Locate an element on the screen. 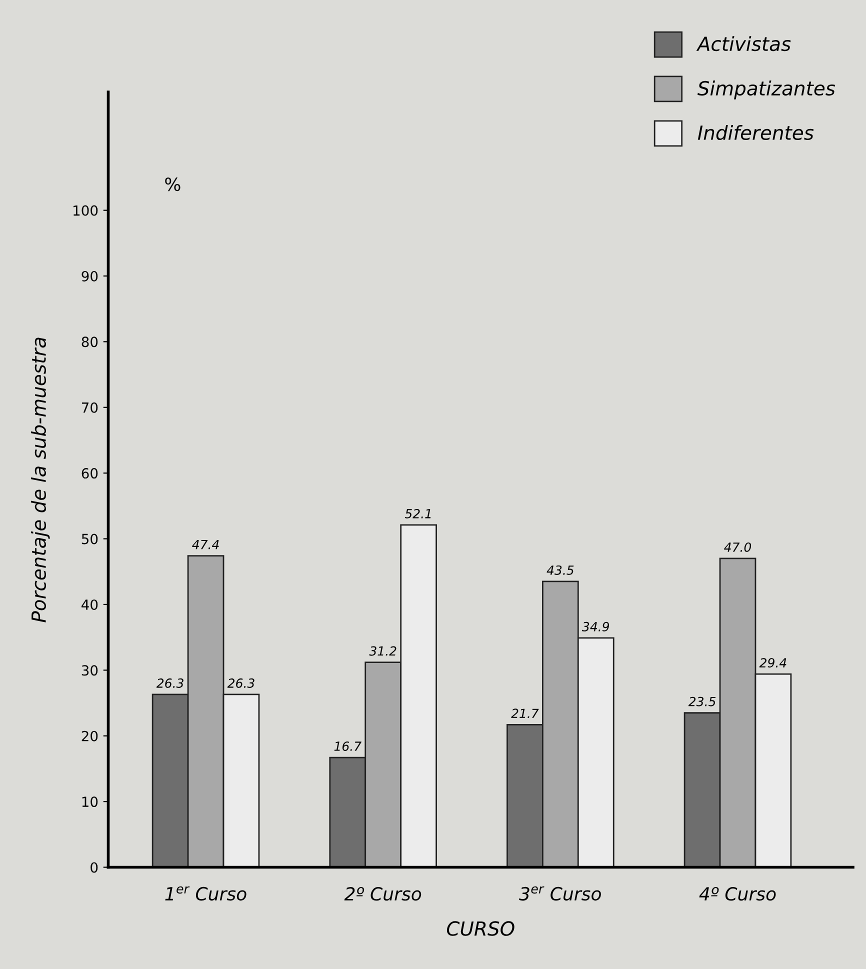 The image size is (866, 969). y-tick-label: 80 is located at coordinates (90, 342).